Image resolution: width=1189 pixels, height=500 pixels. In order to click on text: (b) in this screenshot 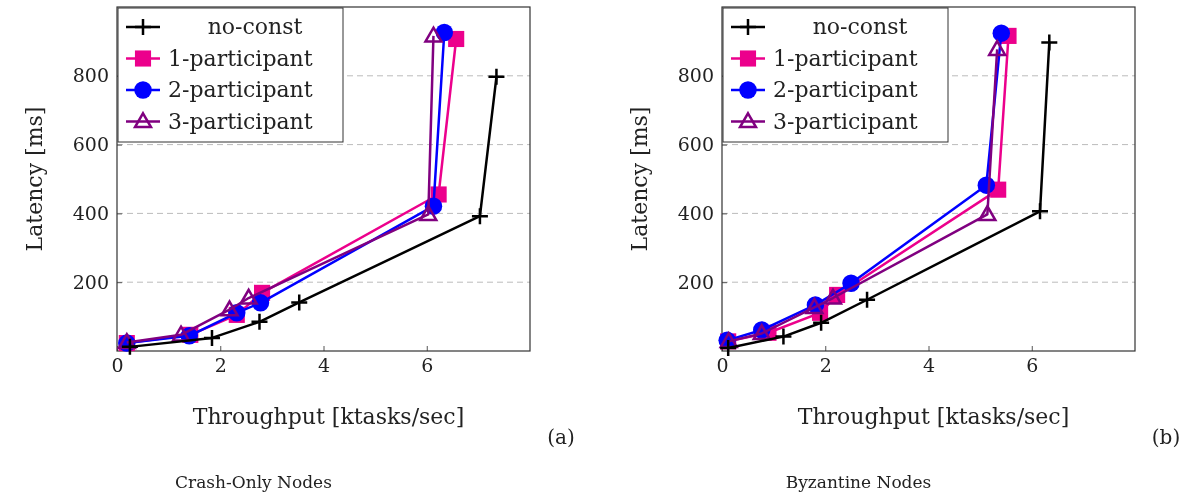, I will do `click(1166, 437)`.